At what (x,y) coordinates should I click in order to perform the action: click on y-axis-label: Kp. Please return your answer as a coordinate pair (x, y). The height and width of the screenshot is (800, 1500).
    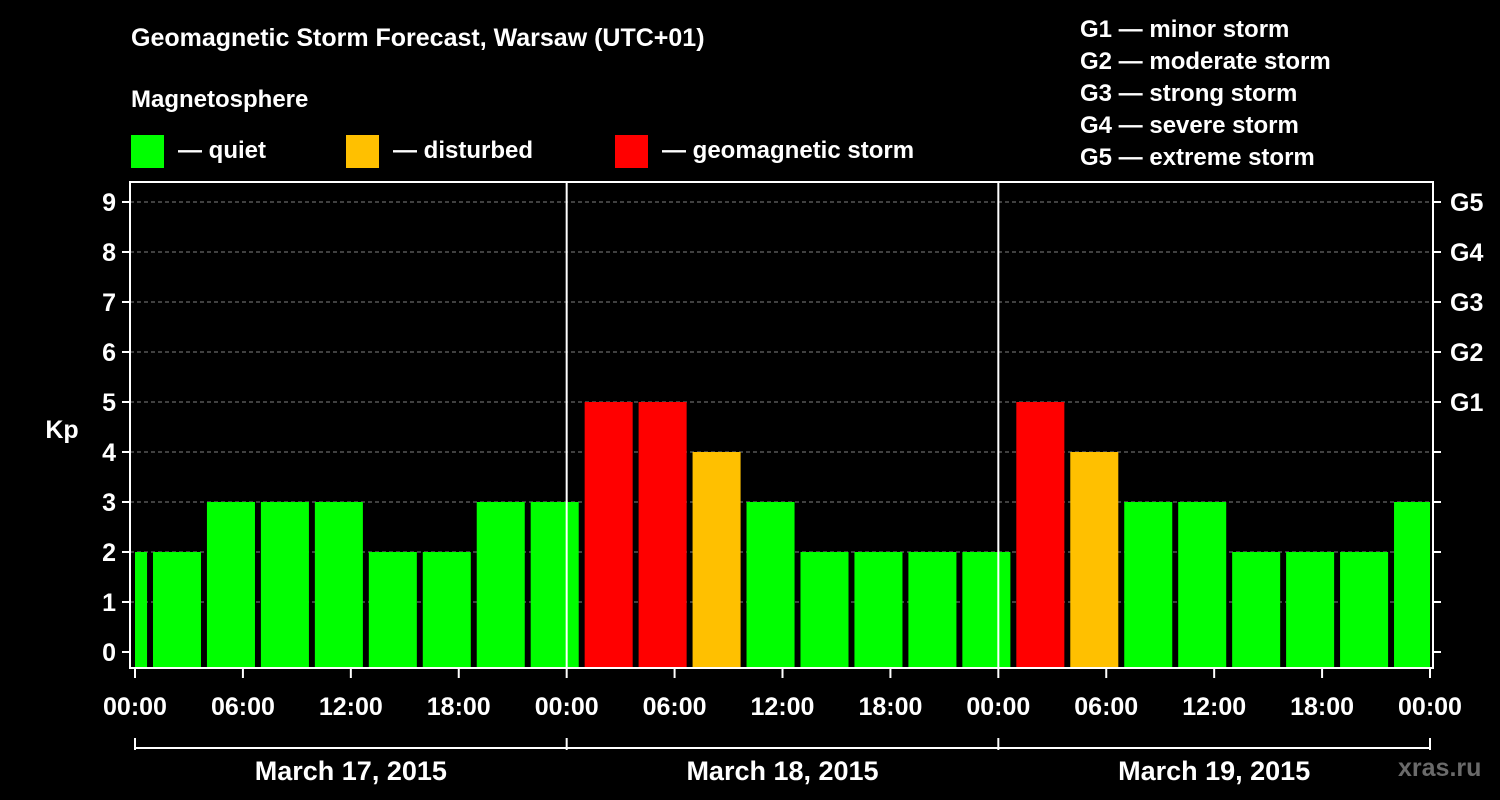
    Looking at the image, I should click on (61, 430).